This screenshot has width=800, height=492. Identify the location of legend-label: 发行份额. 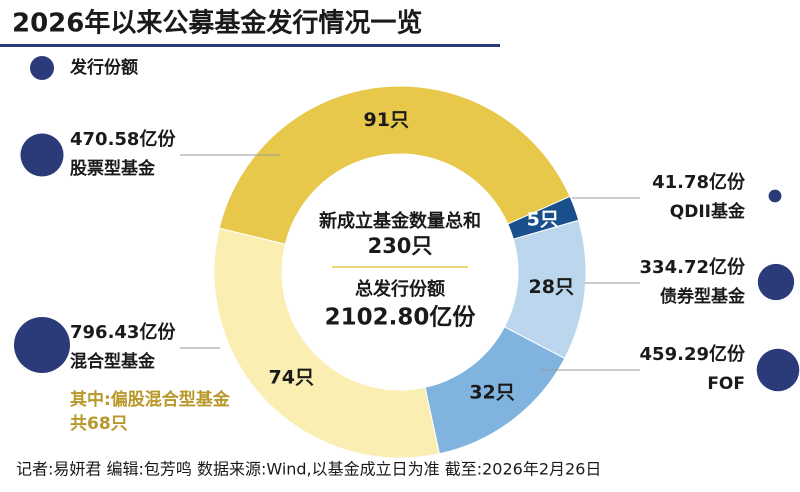
(103, 67).